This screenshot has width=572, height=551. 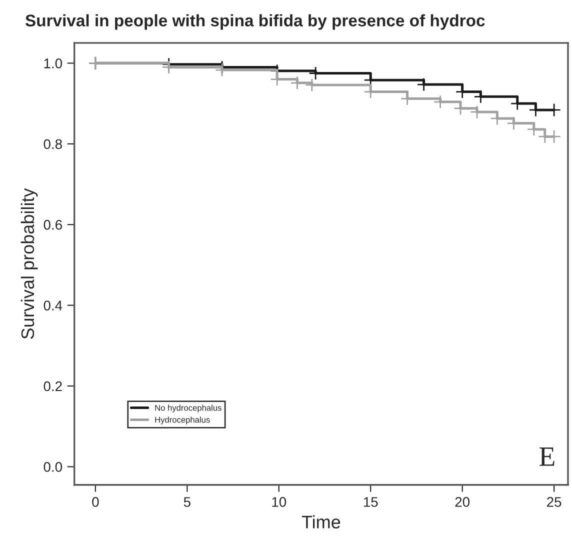 What do you see at coordinates (182, 420) in the screenshot?
I see `legend-label: Hydrocephalus` at bounding box center [182, 420].